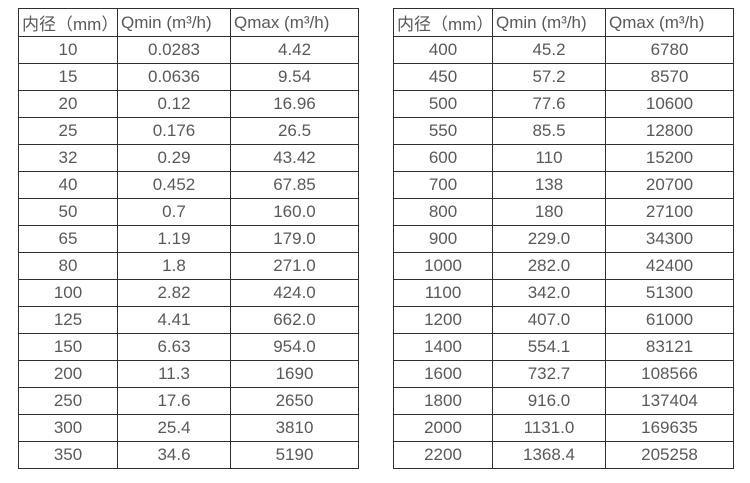  What do you see at coordinates (549, 239) in the screenshot?
I see `table-cell: 229.0` at bounding box center [549, 239].